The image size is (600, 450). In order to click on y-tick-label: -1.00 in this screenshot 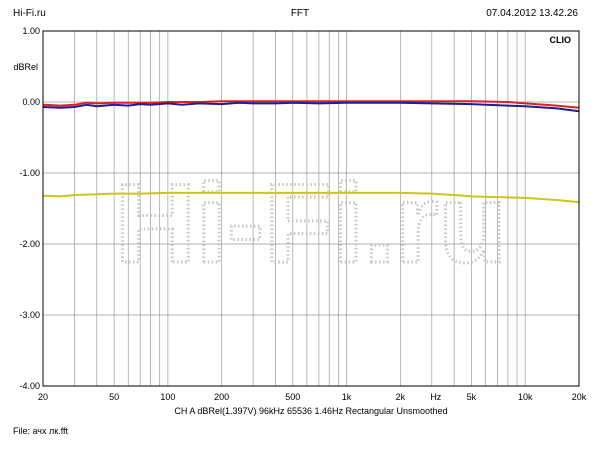, I will do `click(29, 173)`.